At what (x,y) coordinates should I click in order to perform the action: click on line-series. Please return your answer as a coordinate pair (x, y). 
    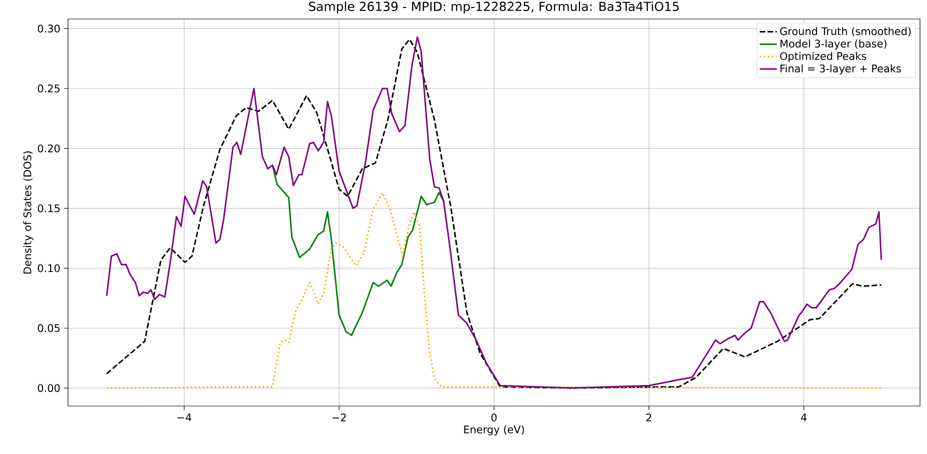
    Looking at the image, I should click on (358, 250).